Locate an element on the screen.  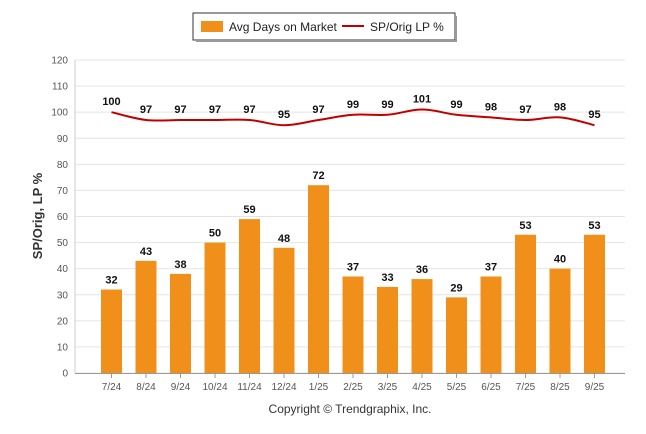
y-tick-label: 0 is located at coordinates (65, 374).